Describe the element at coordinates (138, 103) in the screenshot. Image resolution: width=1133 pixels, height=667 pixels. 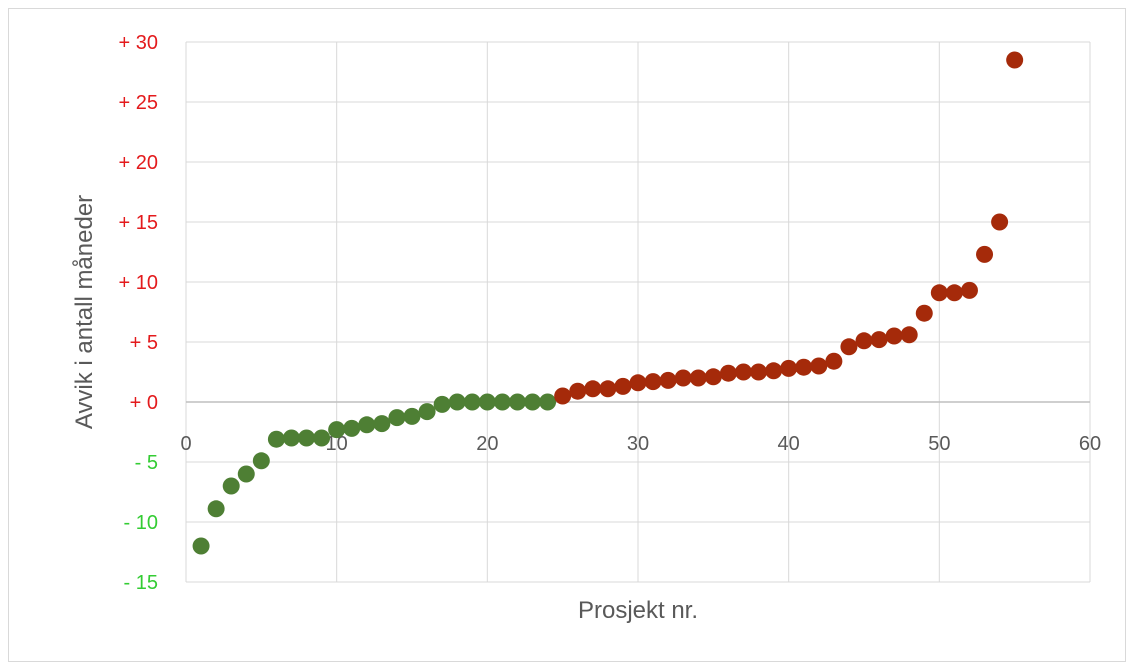
I see `y-tick-label: + 25` at that location.